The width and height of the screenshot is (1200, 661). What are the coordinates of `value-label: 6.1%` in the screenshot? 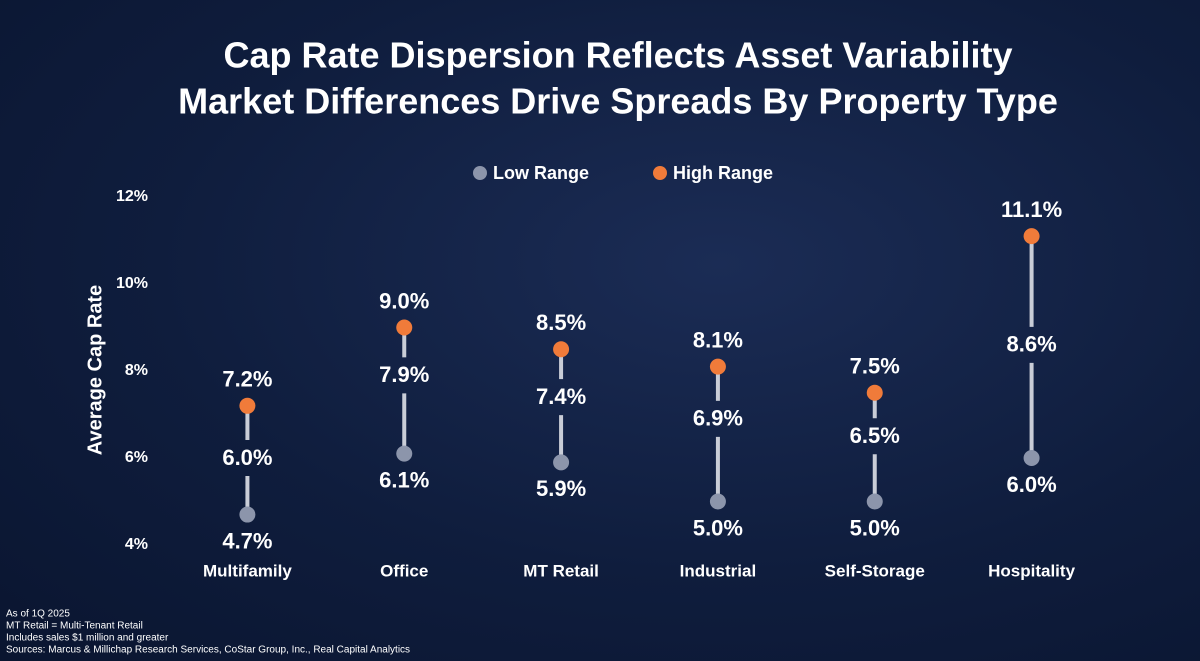 It's located at (404, 479).